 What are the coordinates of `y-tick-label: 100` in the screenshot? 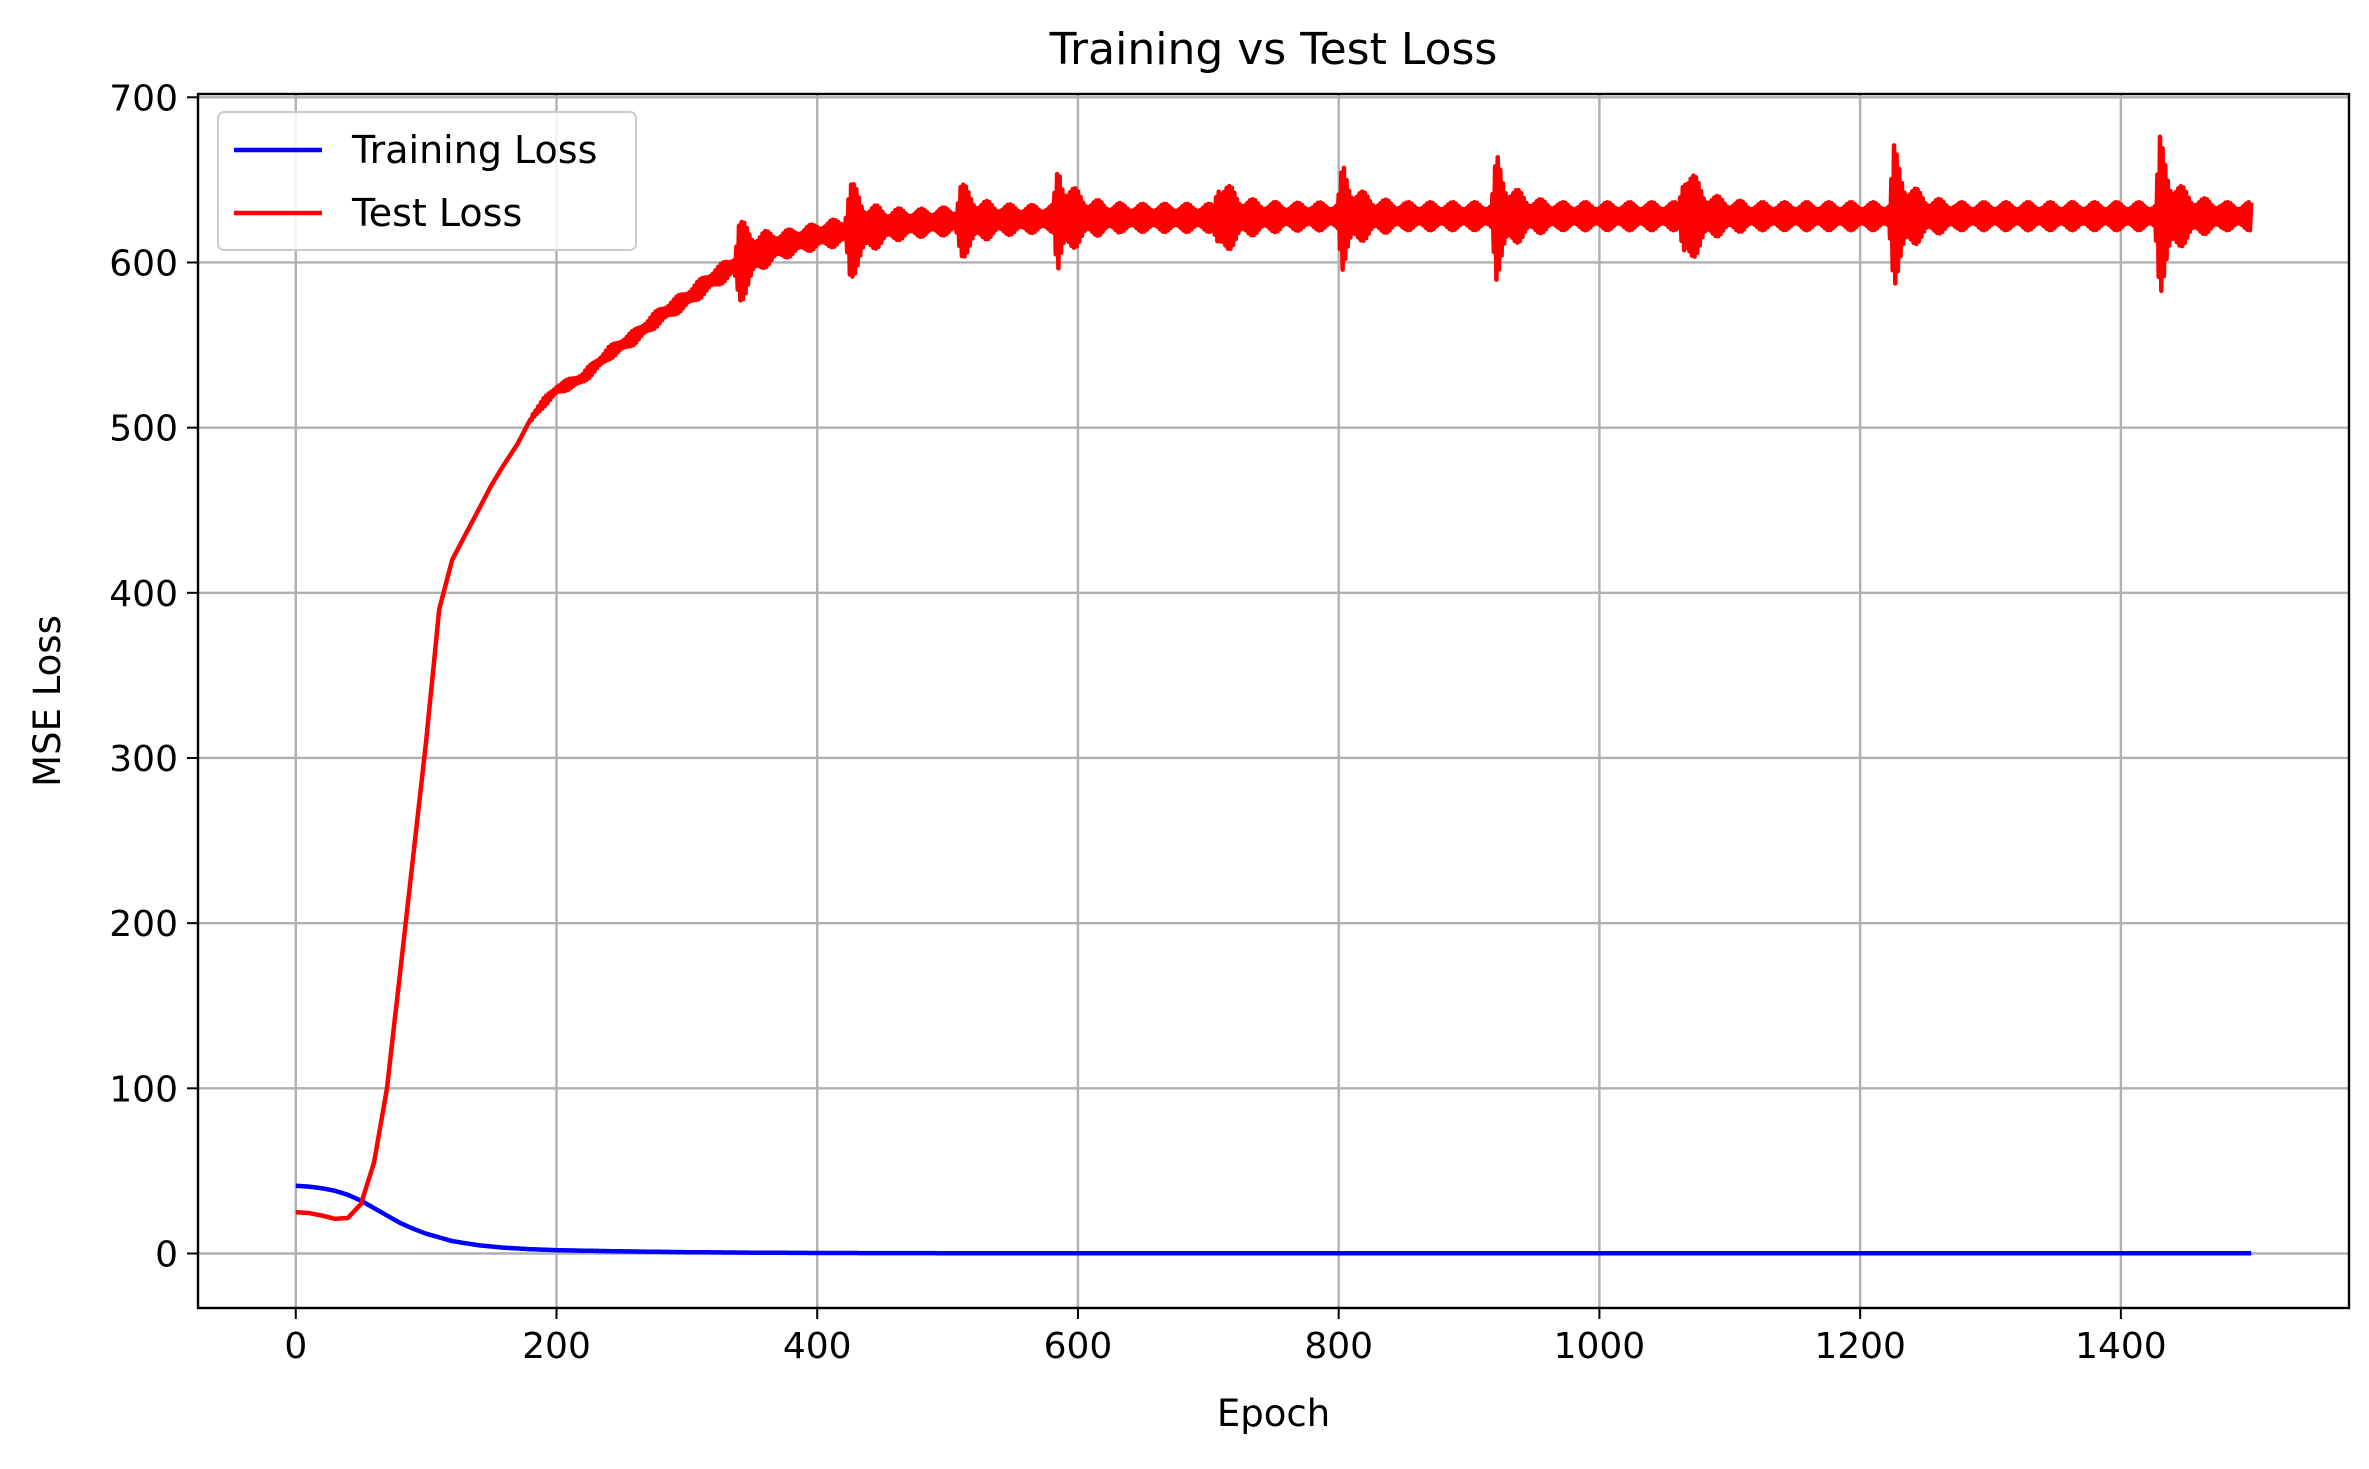 It's located at (143, 1089).